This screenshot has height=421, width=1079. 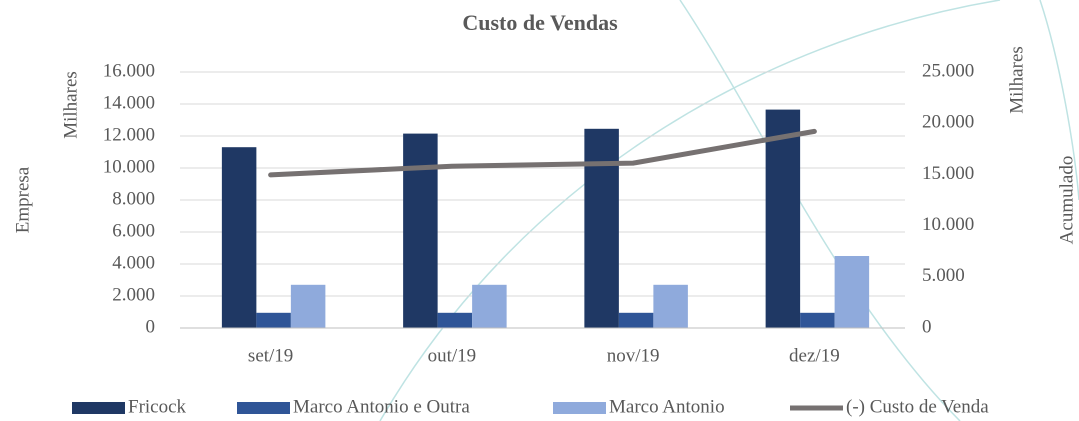 I want to click on y2-axis-unit: Milhares, so click(x=1016, y=80).